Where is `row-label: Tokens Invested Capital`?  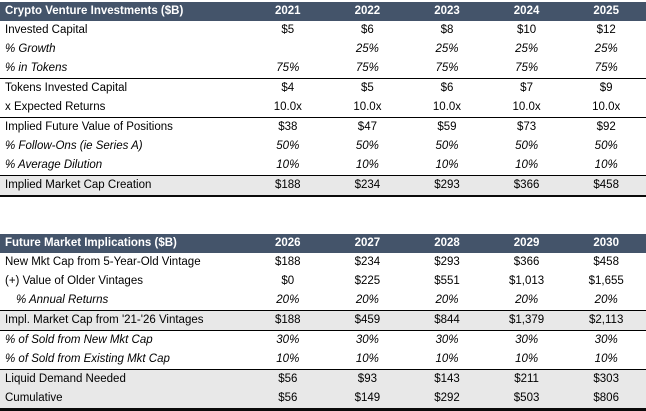 row-label: Tokens Invested Capital is located at coordinates (124, 88).